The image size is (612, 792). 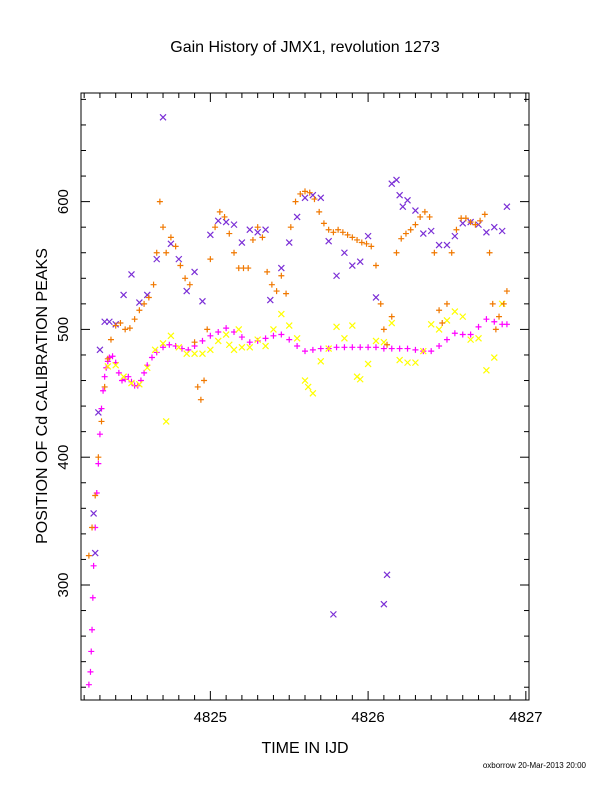 What do you see at coordinates (367, 717) in the screenshot?
I see `x-tick-label: 4826` at bounding box center [367, 717].